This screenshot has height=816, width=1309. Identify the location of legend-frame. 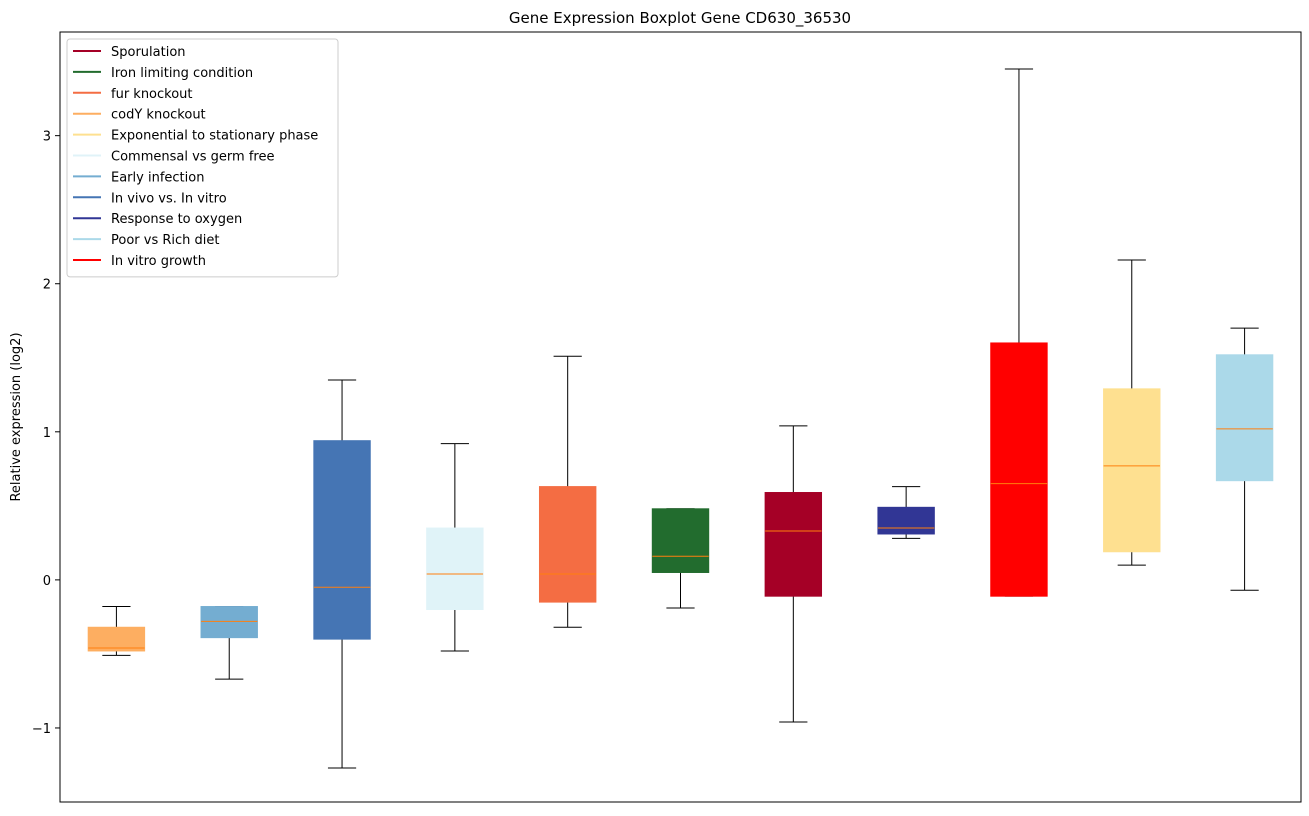
(202, 158).